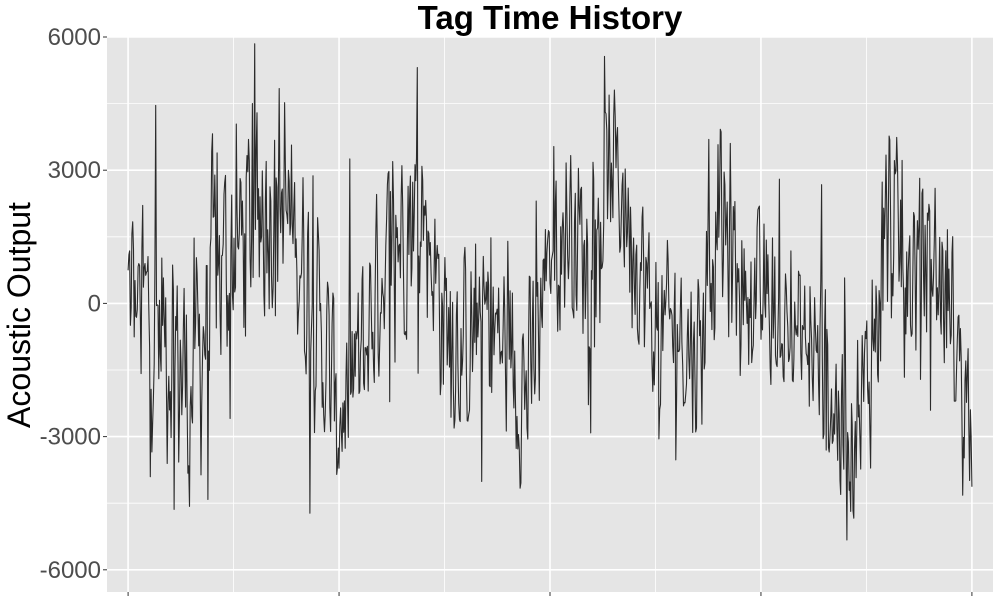  What do you see at coordinates (550, 594) in the screenshot?
I see `x-axis-tick-marks` at bounding box center [550, 594].